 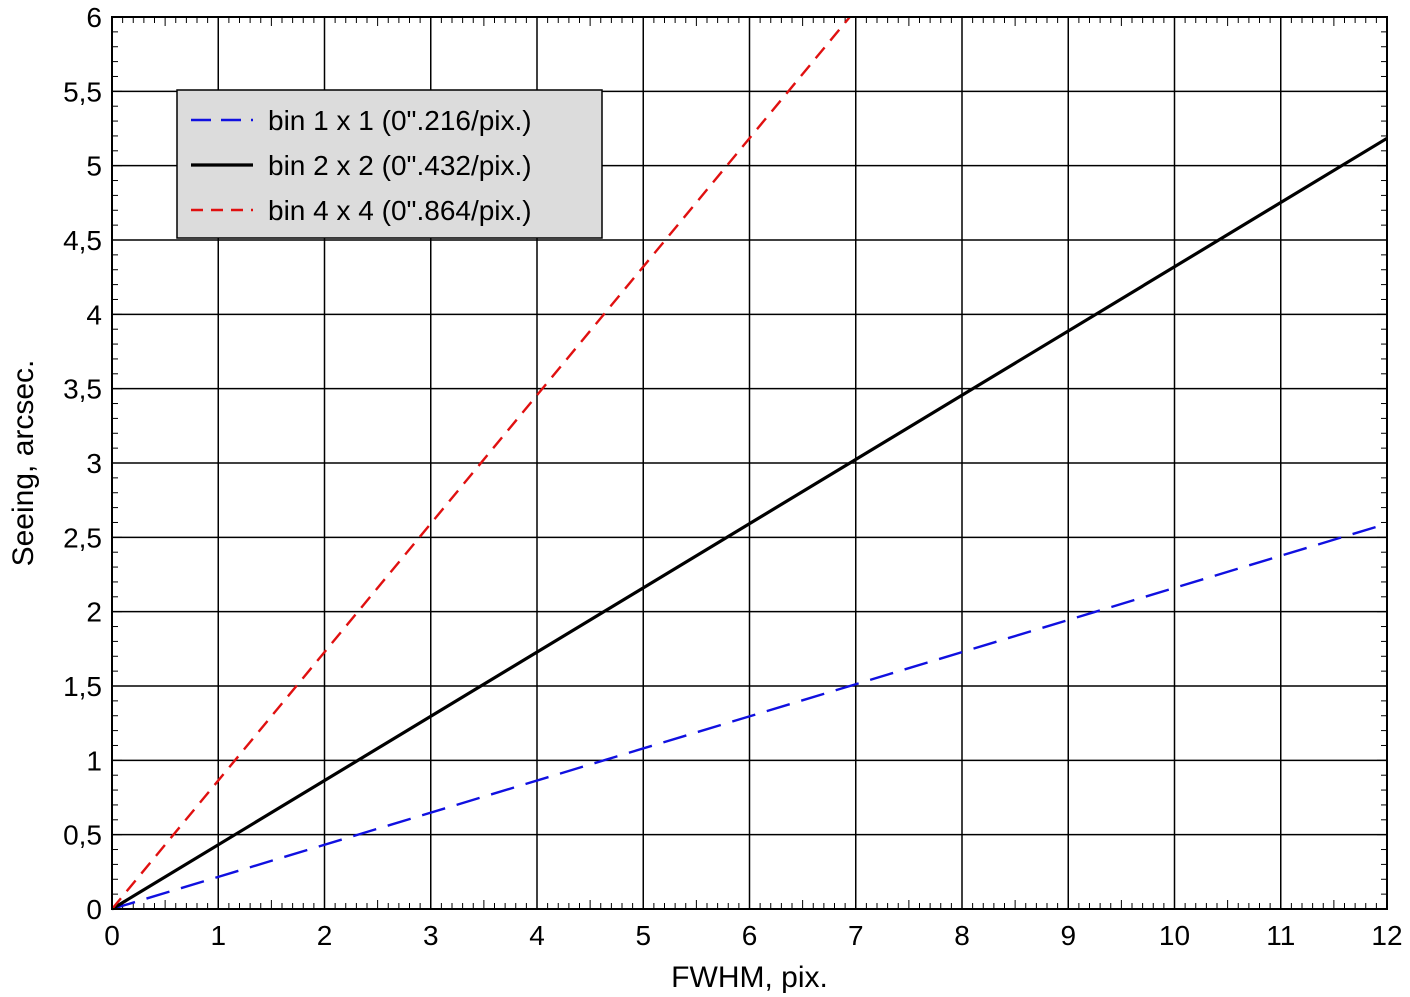 I want to click on legend-label-3: bin 4 x 4 (0".864/pix.), so click(x=400, y=210).